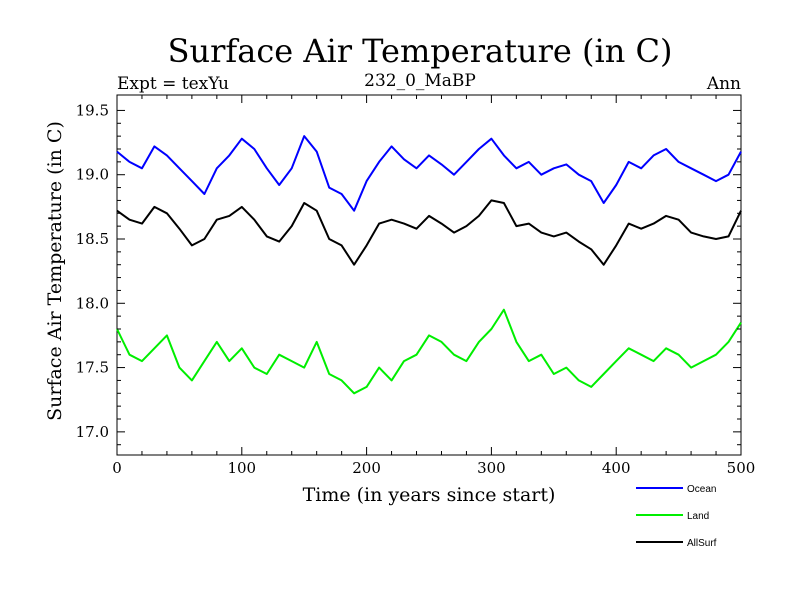 The image size is (800, 600). I want to click on y-tick-label: 18.0, so click(92, 303).